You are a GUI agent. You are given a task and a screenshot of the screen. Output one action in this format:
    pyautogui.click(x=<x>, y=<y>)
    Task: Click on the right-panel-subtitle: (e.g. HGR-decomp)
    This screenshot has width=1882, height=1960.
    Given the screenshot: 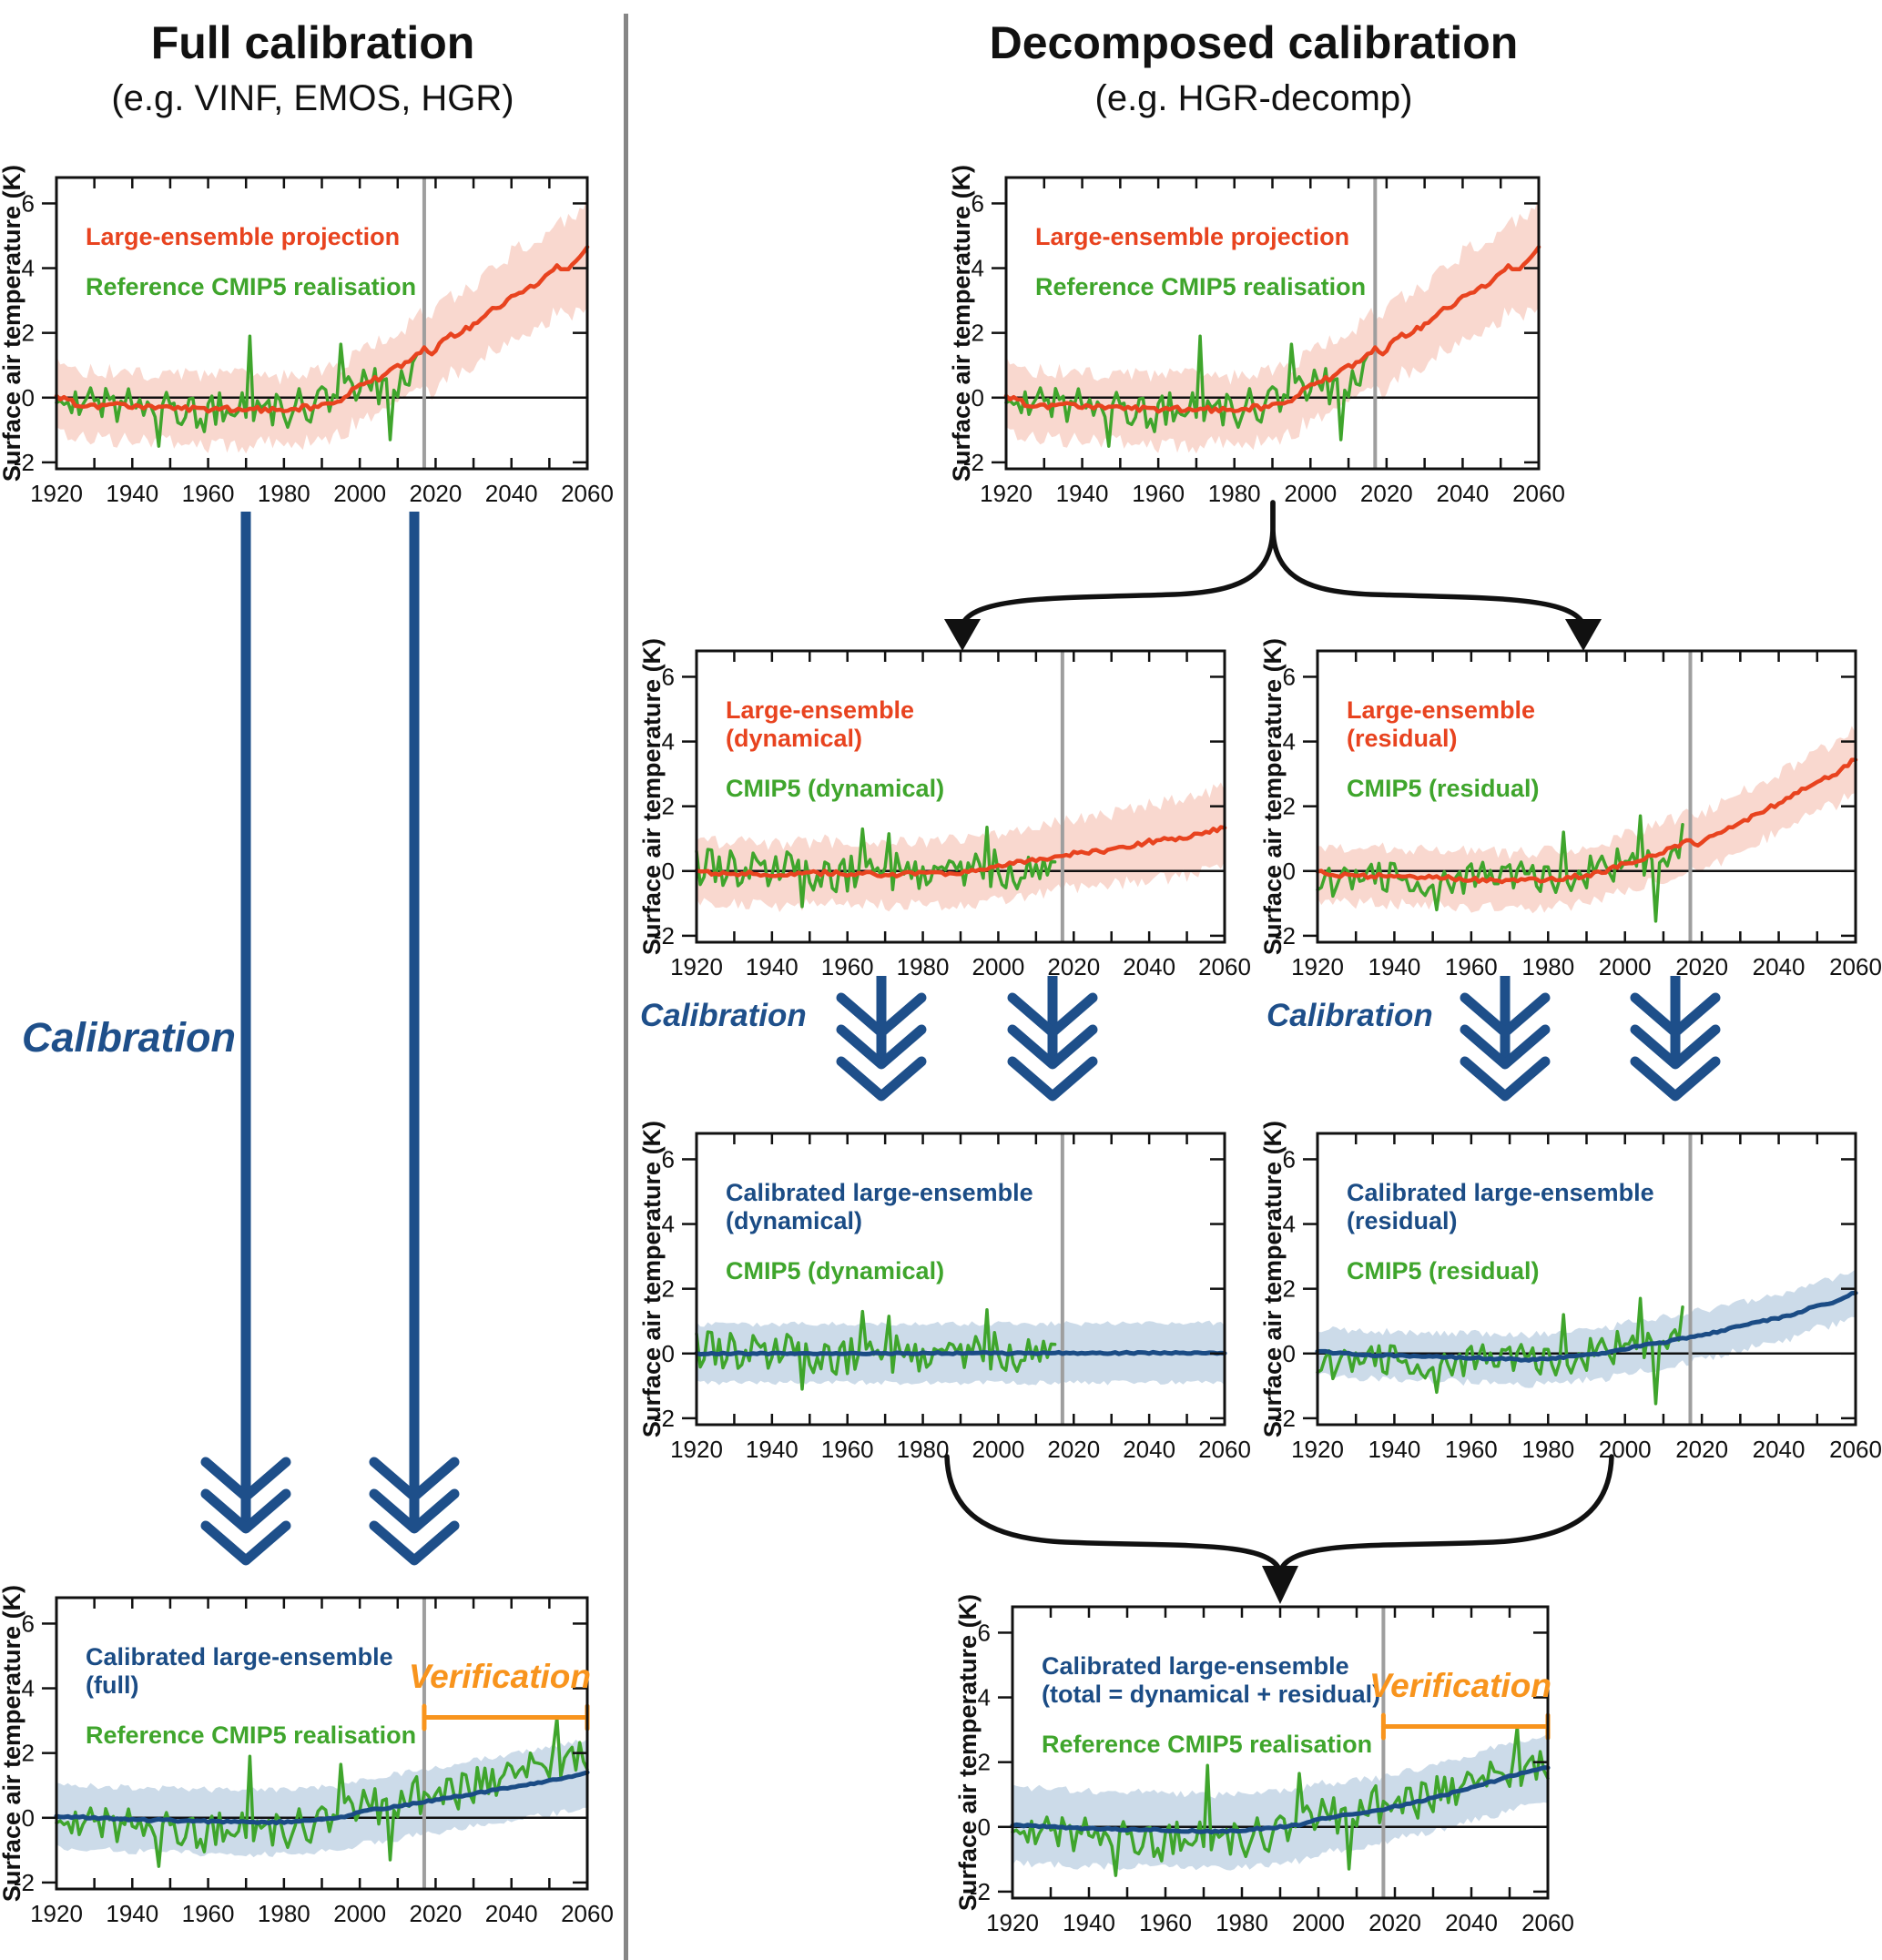 What is the action you would take?
    pyautogui.click(x=1254, y=98)
    